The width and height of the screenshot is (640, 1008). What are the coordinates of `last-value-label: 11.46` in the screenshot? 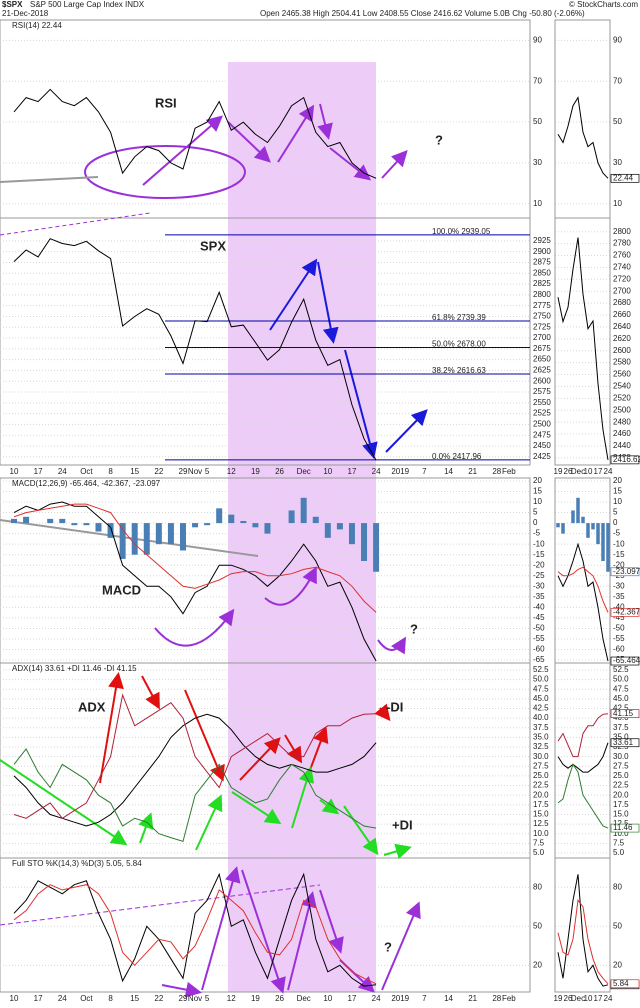 It's located at (623, 827).